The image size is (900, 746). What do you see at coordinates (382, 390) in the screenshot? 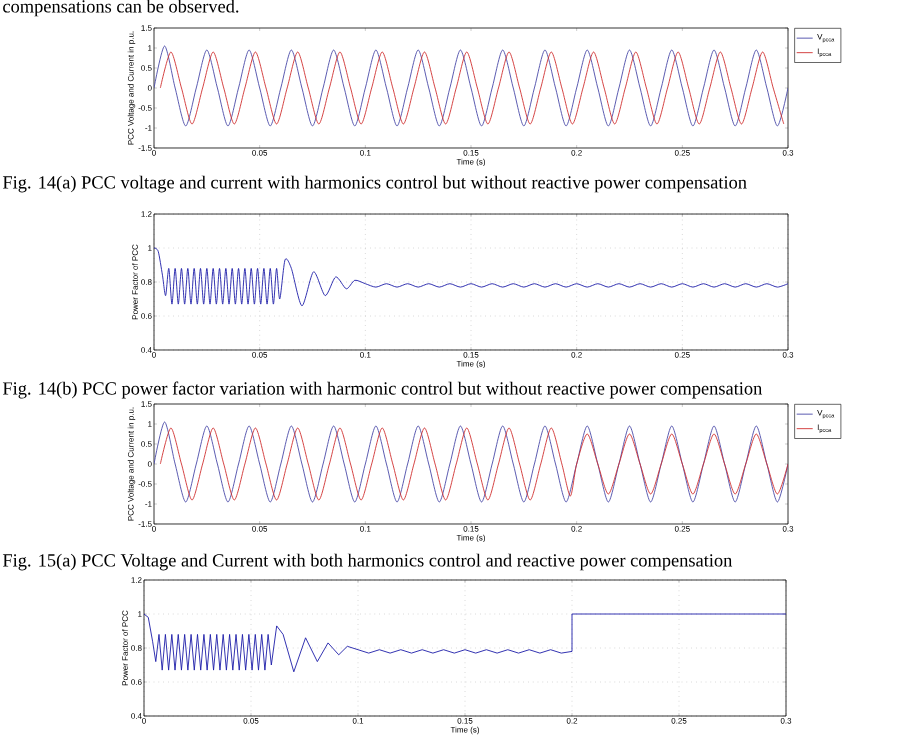
I see `caption: Fig. 14(b) PCC power factor variation with harmonic control but without reactive power compensation` at bounding box center [382, 390].